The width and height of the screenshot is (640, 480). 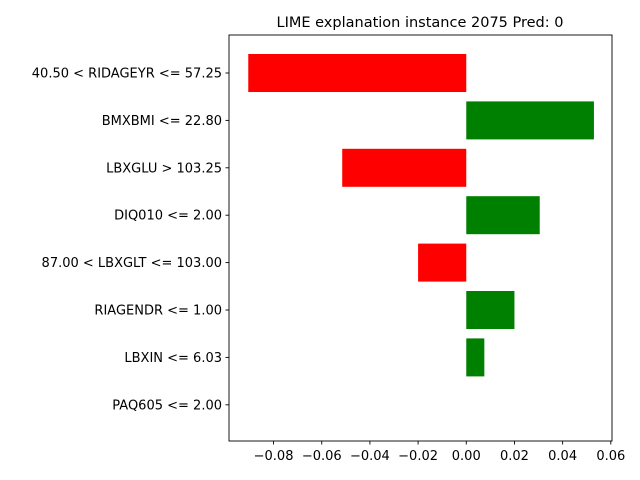 What do you see at coordinates (370, 456) in the screenshot?
I see `x-tick-label: −0.04` at bounding box center [370, 456].